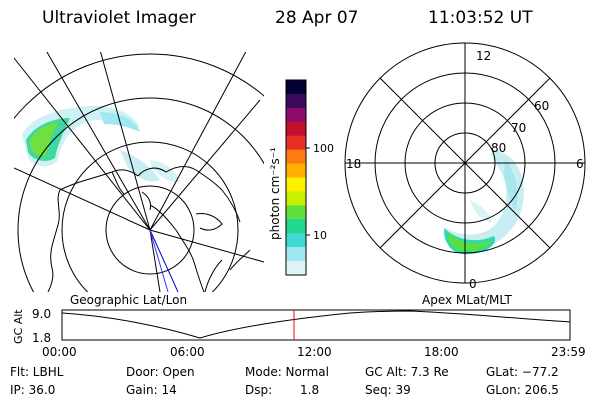 Image resolution: width=600 pixels, height=400 pixels. Describe the element at coordinates (323, 148) in the screenshot. I see `colorbar-label-100: 100` at that location.